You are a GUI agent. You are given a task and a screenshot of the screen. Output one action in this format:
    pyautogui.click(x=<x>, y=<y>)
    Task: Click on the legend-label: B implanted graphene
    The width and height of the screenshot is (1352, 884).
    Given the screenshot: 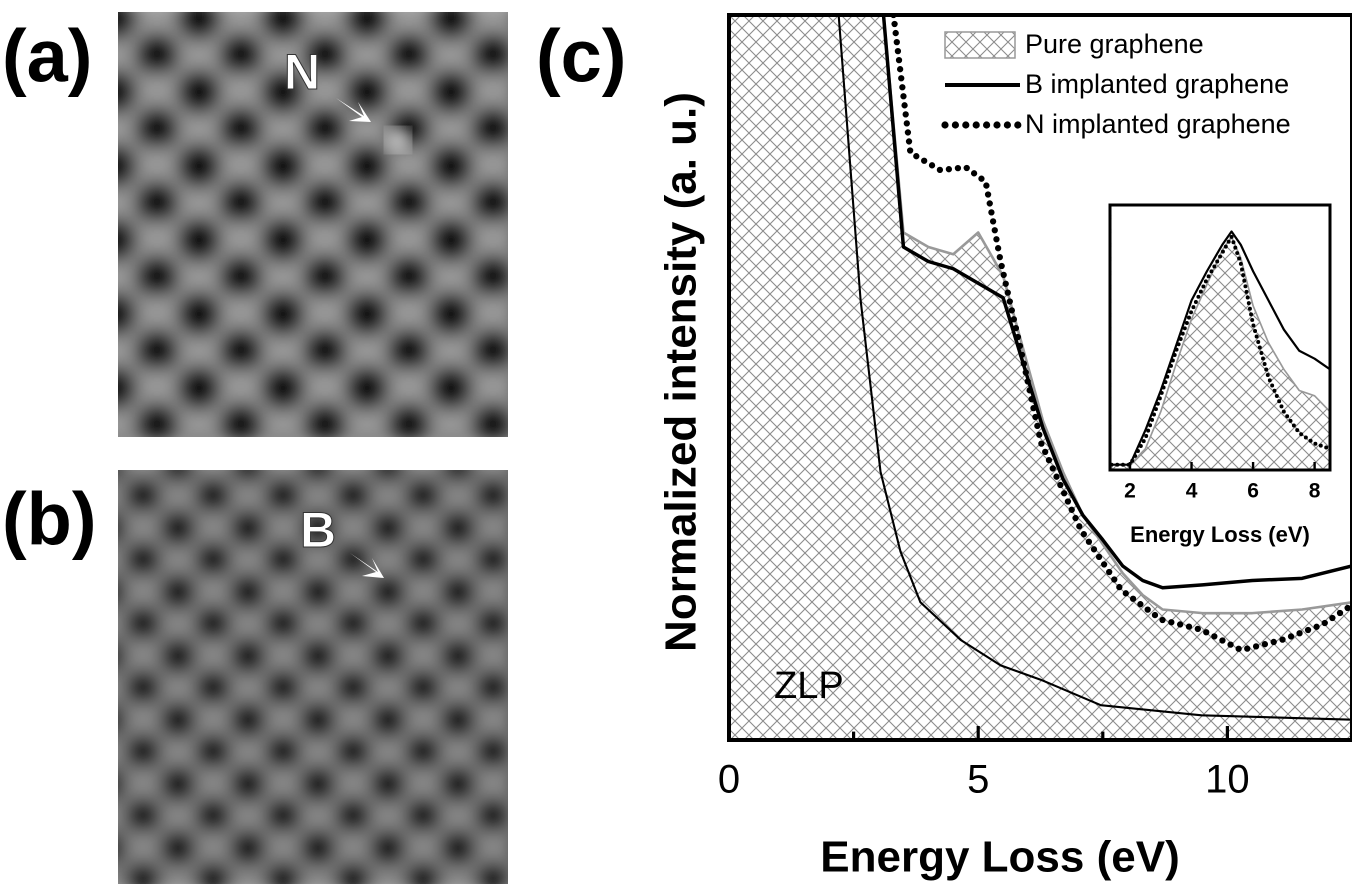 What is the action you would take?
    pyautogui.click(x=1157, y=84)
    